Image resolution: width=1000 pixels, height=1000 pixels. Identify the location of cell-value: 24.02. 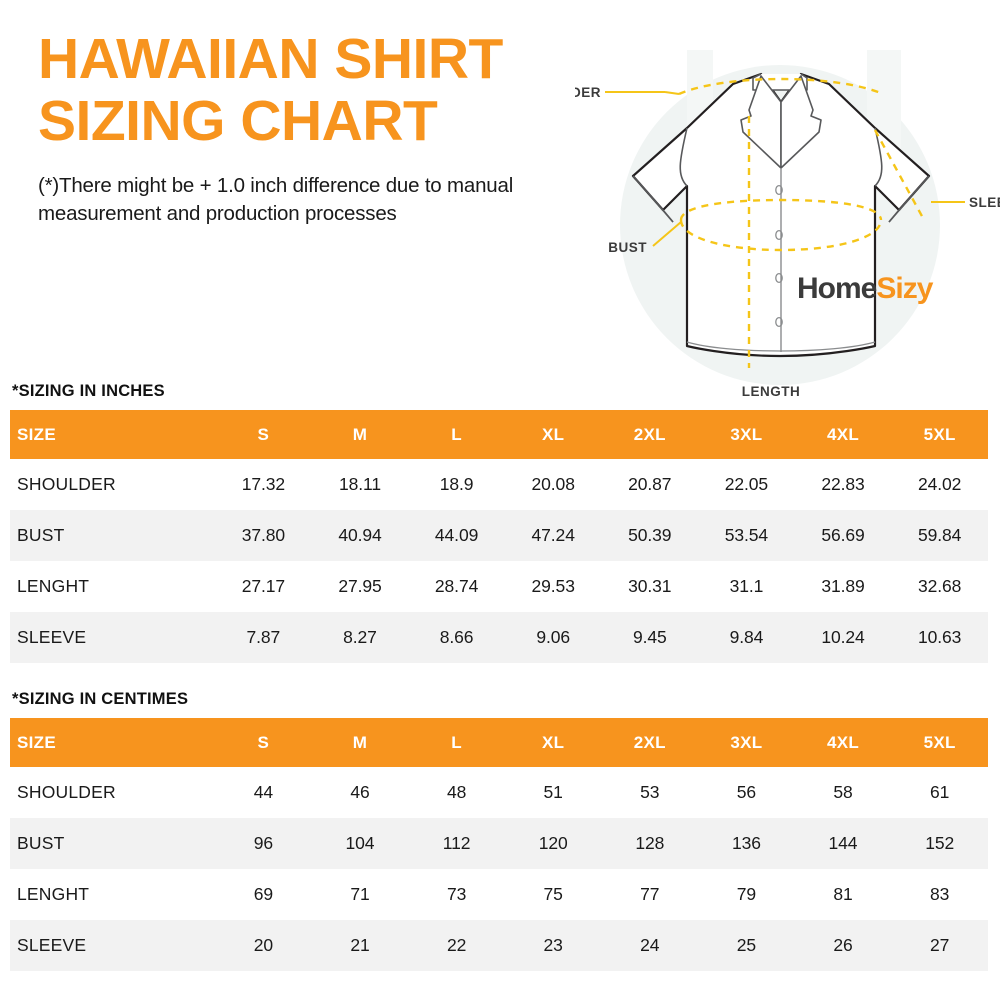
(940, 484).